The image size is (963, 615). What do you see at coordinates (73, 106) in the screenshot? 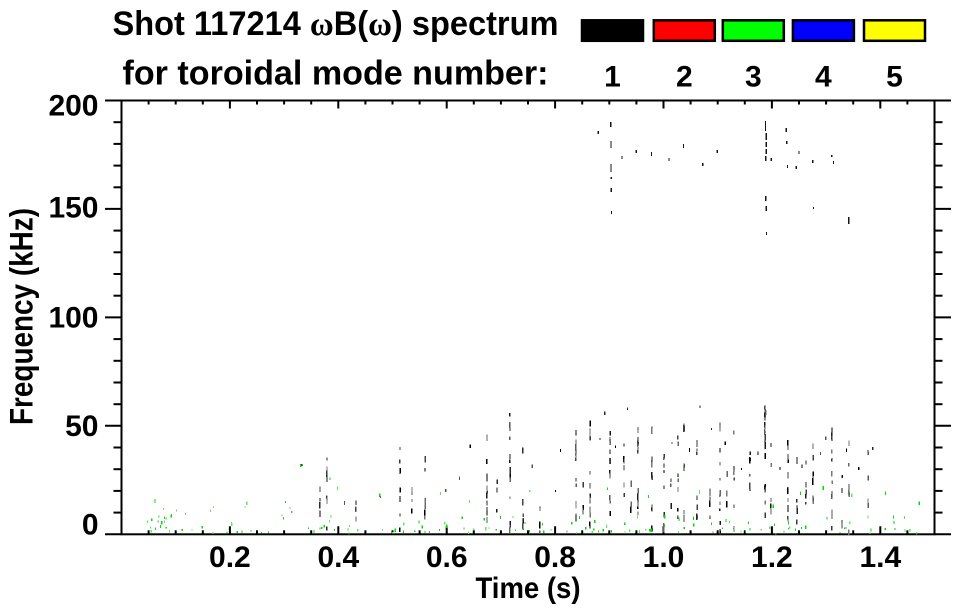
I see `svg-text: 200` at bounding box center [73, 106].